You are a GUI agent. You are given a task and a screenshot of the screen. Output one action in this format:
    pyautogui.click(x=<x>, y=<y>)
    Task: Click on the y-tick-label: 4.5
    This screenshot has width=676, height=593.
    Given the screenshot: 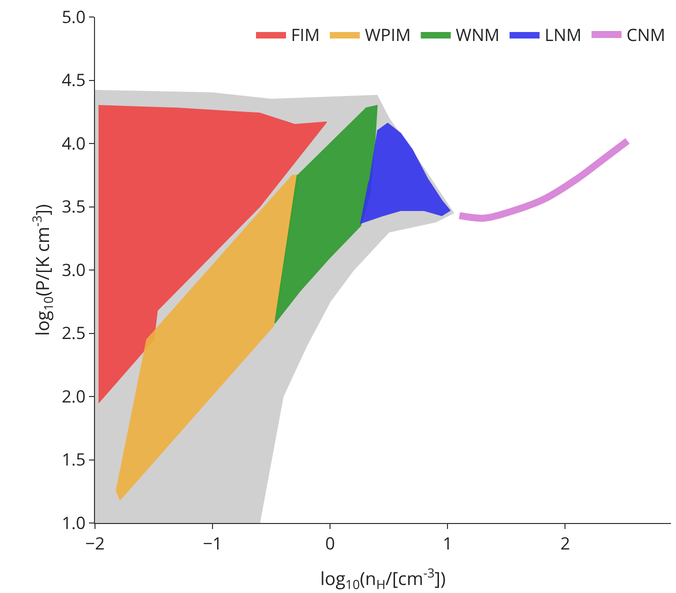 What is the action you would take?
    pyautogui.click(x=74, y=80)
    